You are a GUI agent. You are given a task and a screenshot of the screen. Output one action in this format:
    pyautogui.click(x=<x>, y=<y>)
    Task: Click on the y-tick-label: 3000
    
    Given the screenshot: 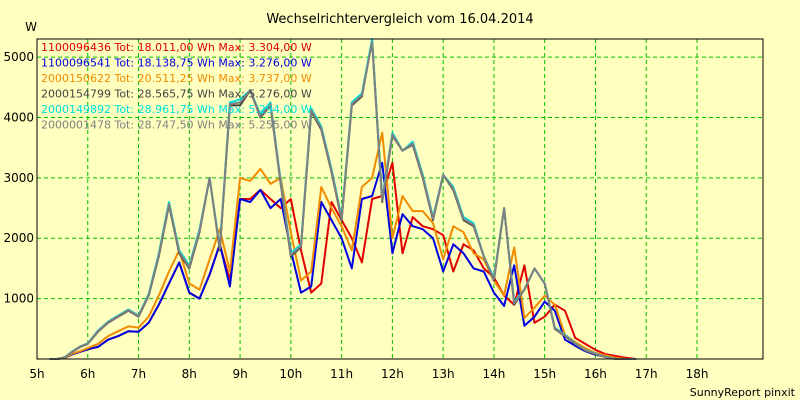 What is the action you would take?
    pyautogui.click(x=18, y=178)
    